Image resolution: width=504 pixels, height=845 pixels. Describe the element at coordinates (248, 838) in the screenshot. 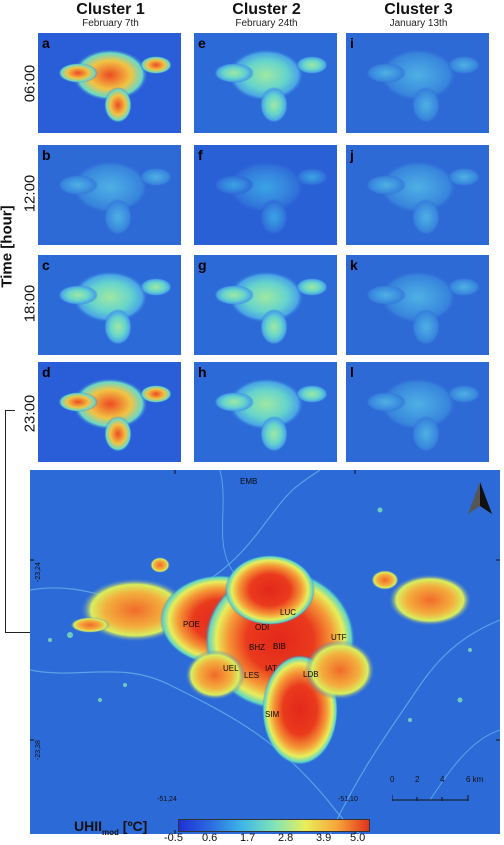

I see `colorbar-tick-2: 1.7` at that location.